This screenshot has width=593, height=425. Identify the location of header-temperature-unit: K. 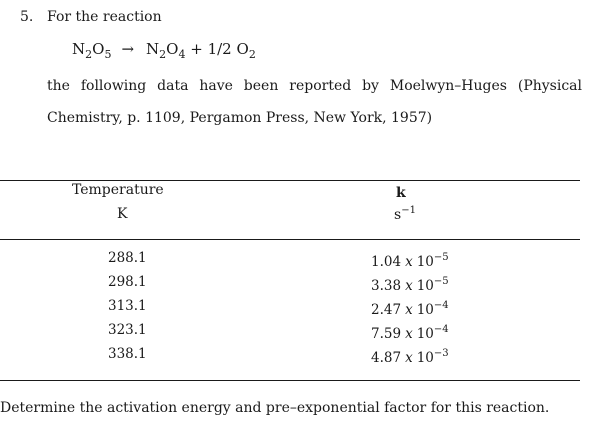
(122, 214).